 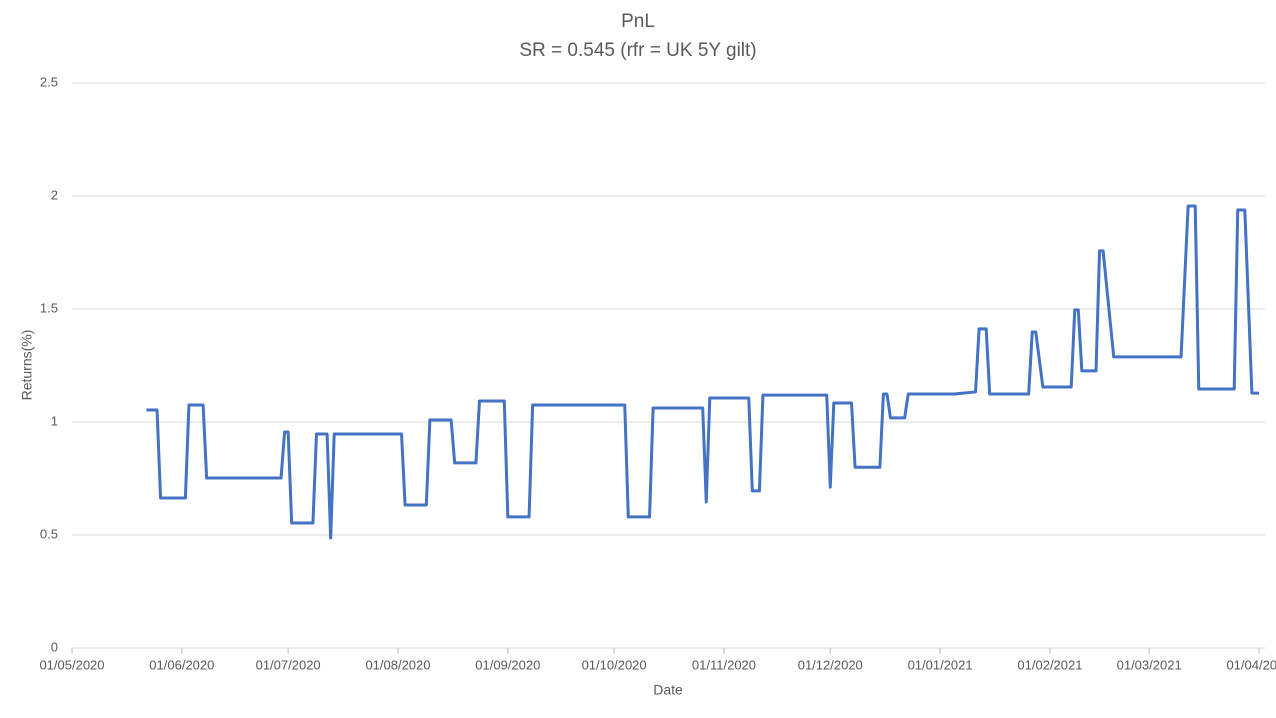 I want to click on chart-title: PnL, so click(x=638, y=21).